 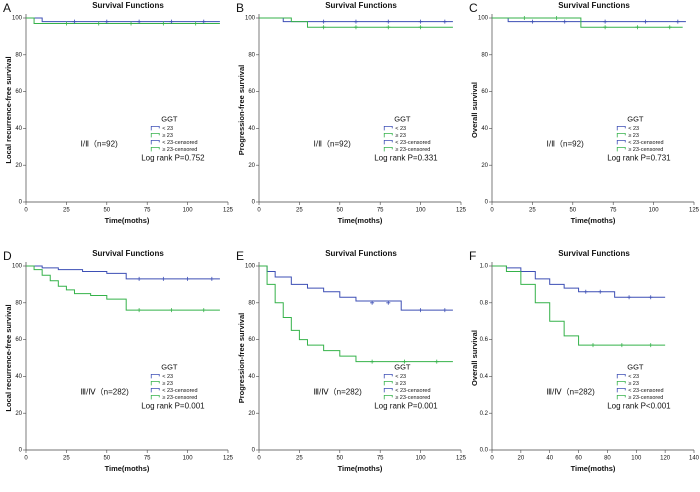 I want to click on legend-label: < 23-censored, so click(x=412, y=143).